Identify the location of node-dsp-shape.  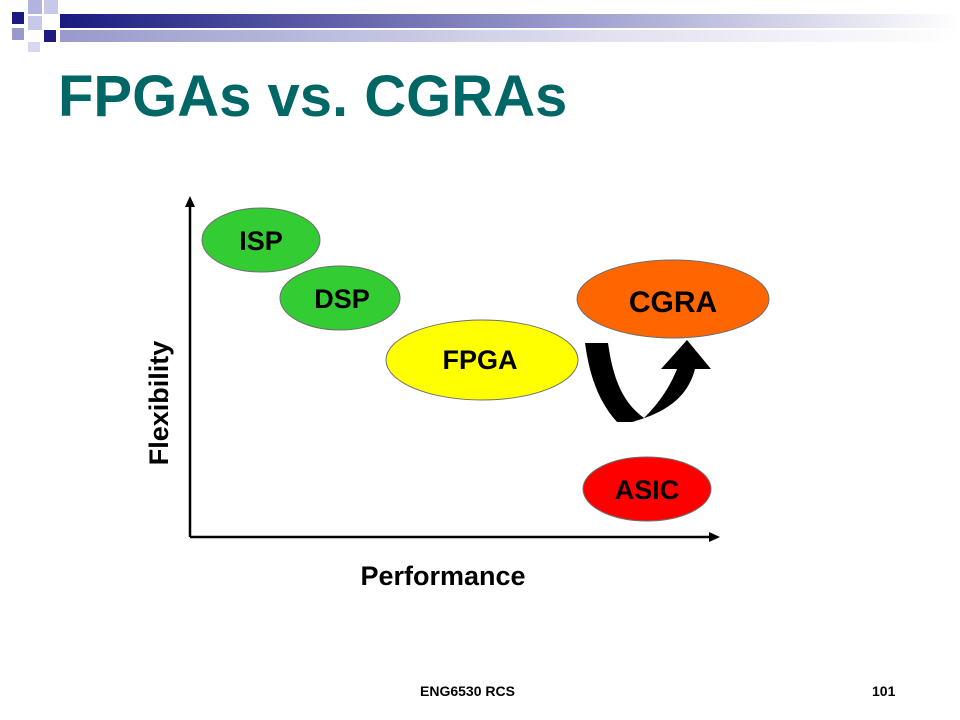
(340, 298).